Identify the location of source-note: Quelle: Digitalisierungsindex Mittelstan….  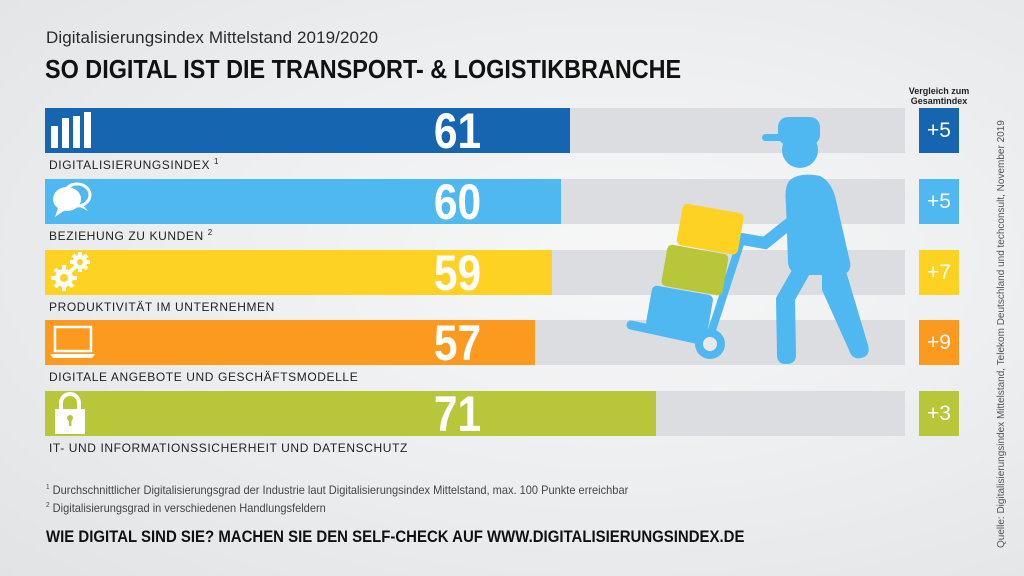
(1001, 334).